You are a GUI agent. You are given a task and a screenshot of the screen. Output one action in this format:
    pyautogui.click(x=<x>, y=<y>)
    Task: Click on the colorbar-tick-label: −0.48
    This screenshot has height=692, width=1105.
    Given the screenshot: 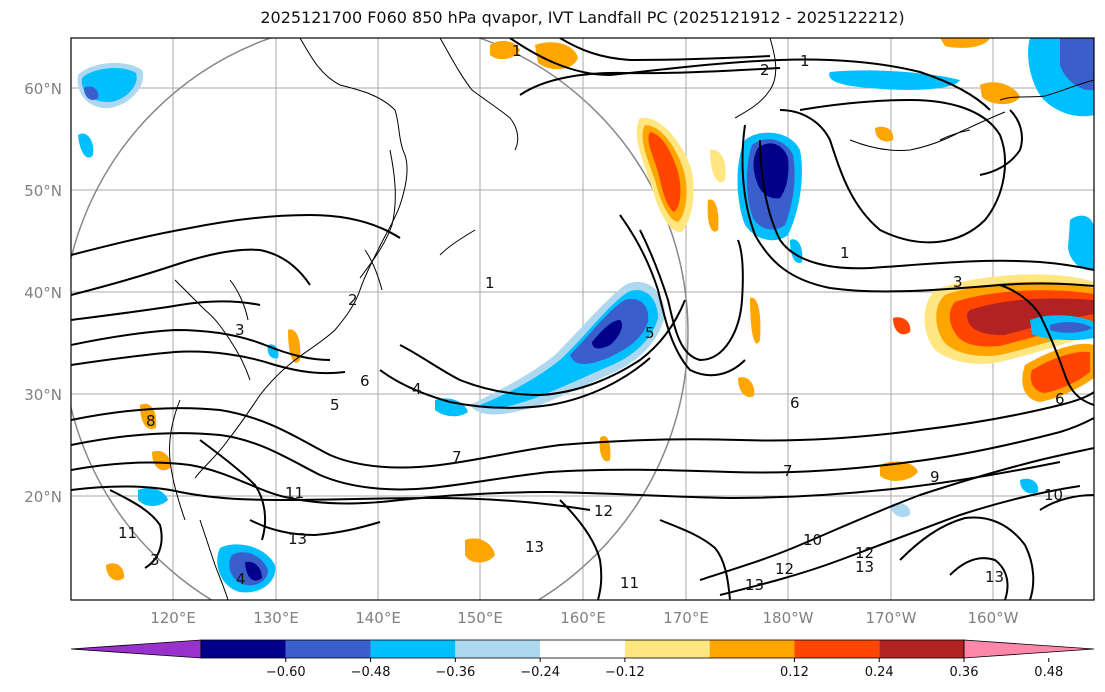 What is the action you would take?
    pyautogui.click(x=371, y=672)
    